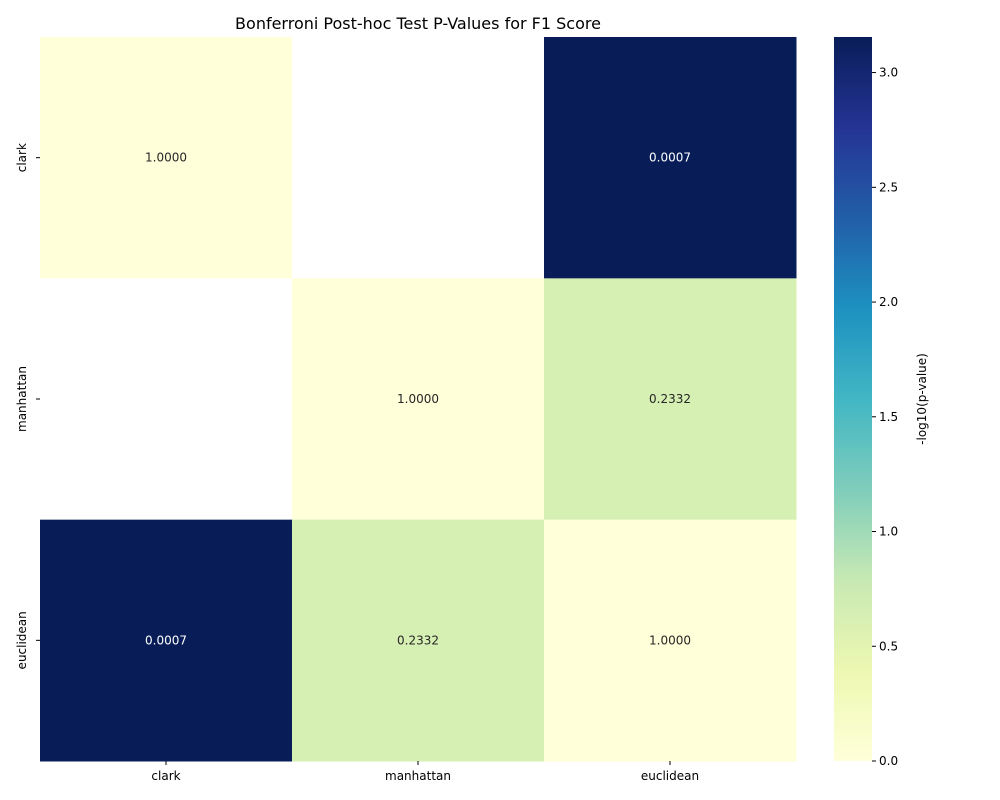 The height and width of the screenshot is (800, 1000). Describe the element at coordinates (888, 532) in the screenshot. I see `colorbar-tick-label: 1.0` at that location.